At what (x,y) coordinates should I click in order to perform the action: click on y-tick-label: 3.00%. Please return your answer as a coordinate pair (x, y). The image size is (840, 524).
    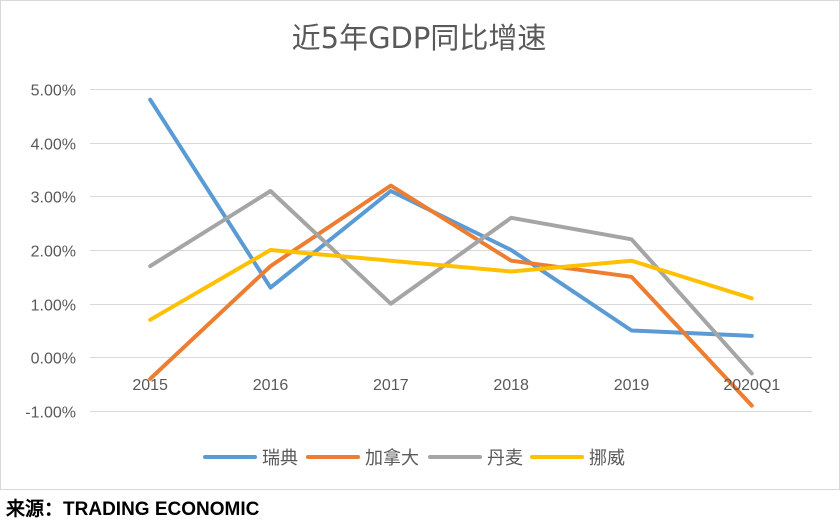
    Looking at the image, I should click on (53, 198).